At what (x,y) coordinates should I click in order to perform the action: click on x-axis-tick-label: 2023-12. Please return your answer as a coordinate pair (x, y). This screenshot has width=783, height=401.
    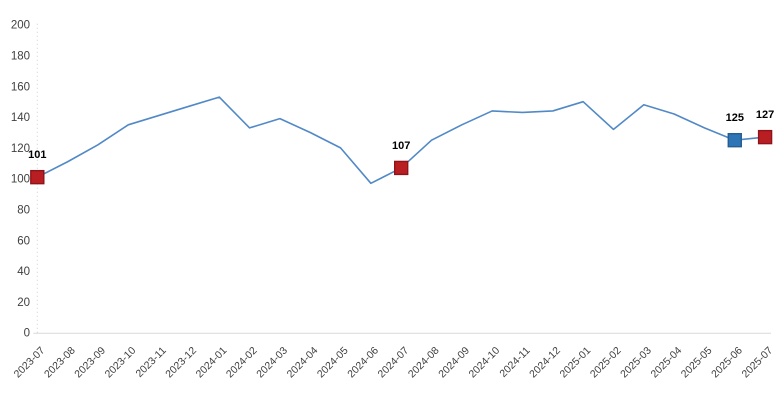
    Looking at the image, I should click on (181, 363).